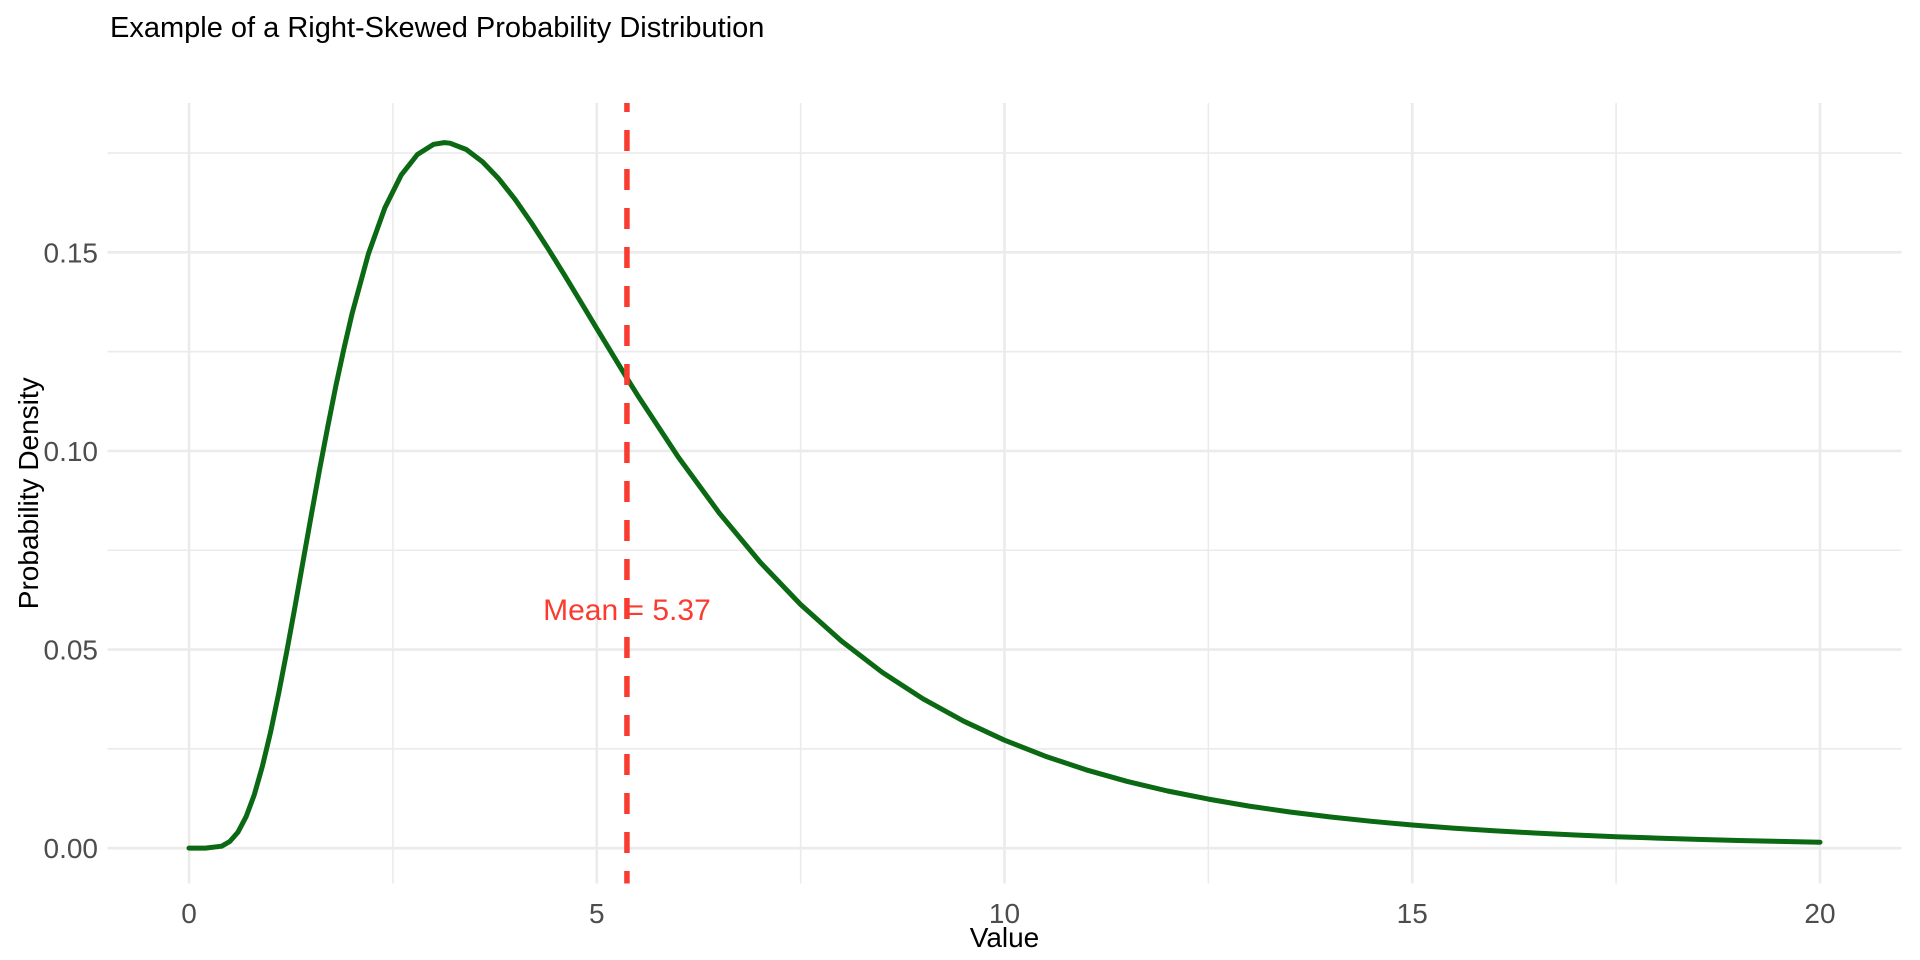 The image size is (1920, 960). What do you see at coordinates (71, 252) in the screenshot?
I see `y-tick-label: 0.15` at bounding box center [71, 252].